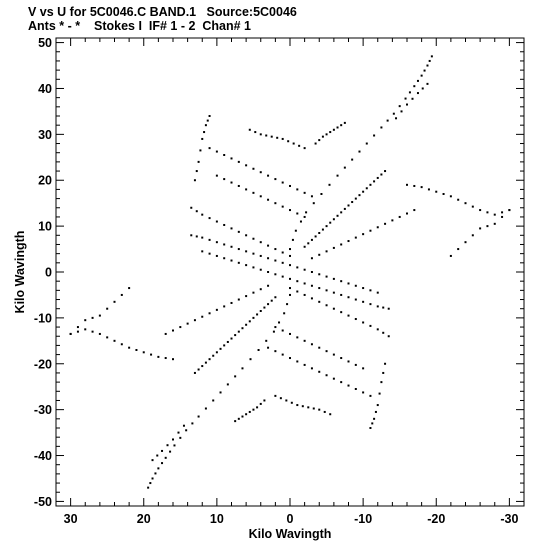  What do you see at coordinates (363, 519) in the screenshot?
I see `x-tick-label: -10` at bounding box center [363, 519].